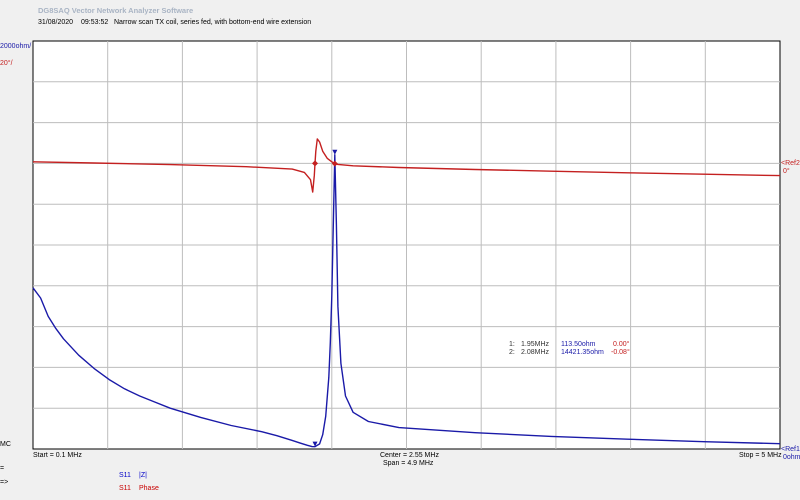 This screenshot has height=500, width=800. What do you see at coordinates (512, 352) in the screenshot?
I see `marker-2-id: 2:` at bounding box center [512, 352].